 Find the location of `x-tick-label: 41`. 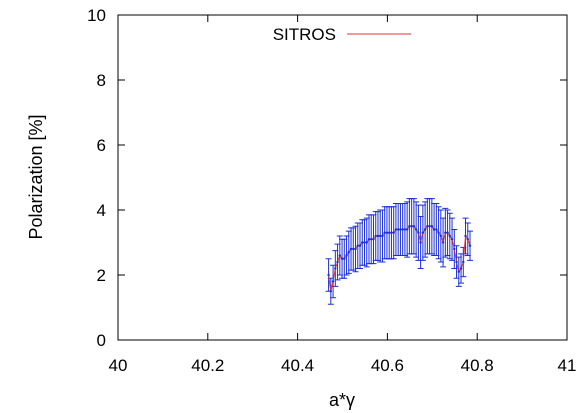

x-tick-label: 41 is located at coordinates (567, 365).